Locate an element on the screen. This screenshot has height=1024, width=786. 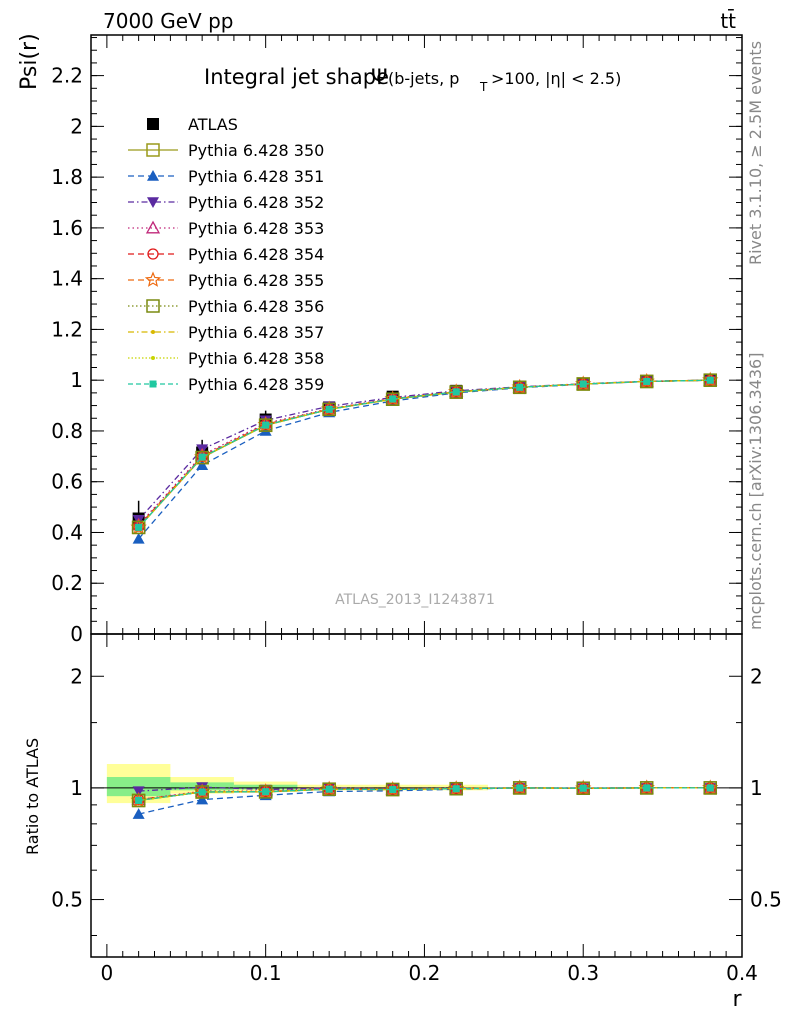
legend-label: Pythia 6.428 358 is located at coordinates (256, 358).